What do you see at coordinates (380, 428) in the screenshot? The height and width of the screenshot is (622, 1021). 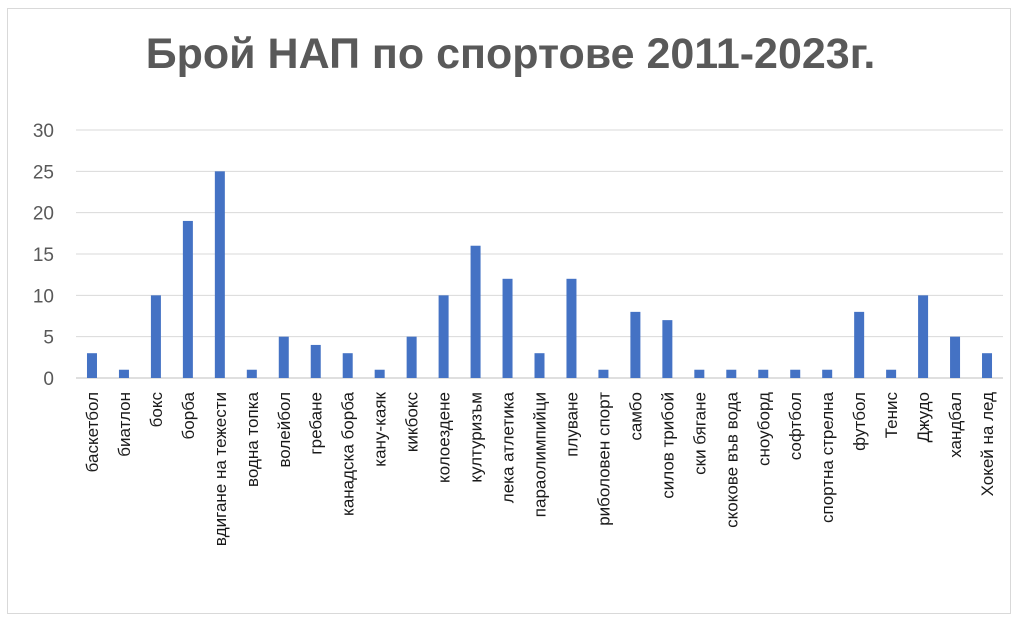 I see `x-tick-label: кану-каяк` at bounding box center [380, 428].